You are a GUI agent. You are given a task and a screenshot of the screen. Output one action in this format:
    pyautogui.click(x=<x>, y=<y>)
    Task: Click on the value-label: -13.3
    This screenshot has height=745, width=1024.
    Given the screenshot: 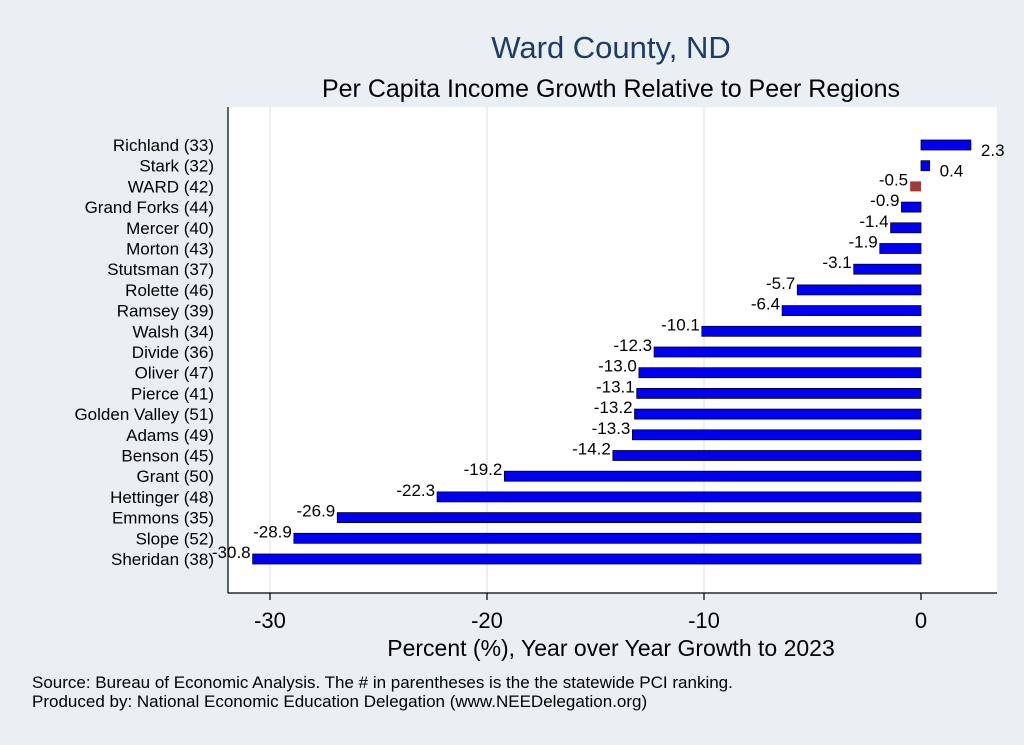 What is the action you would take?
    pyautogui.click(x=611, y=428)
    